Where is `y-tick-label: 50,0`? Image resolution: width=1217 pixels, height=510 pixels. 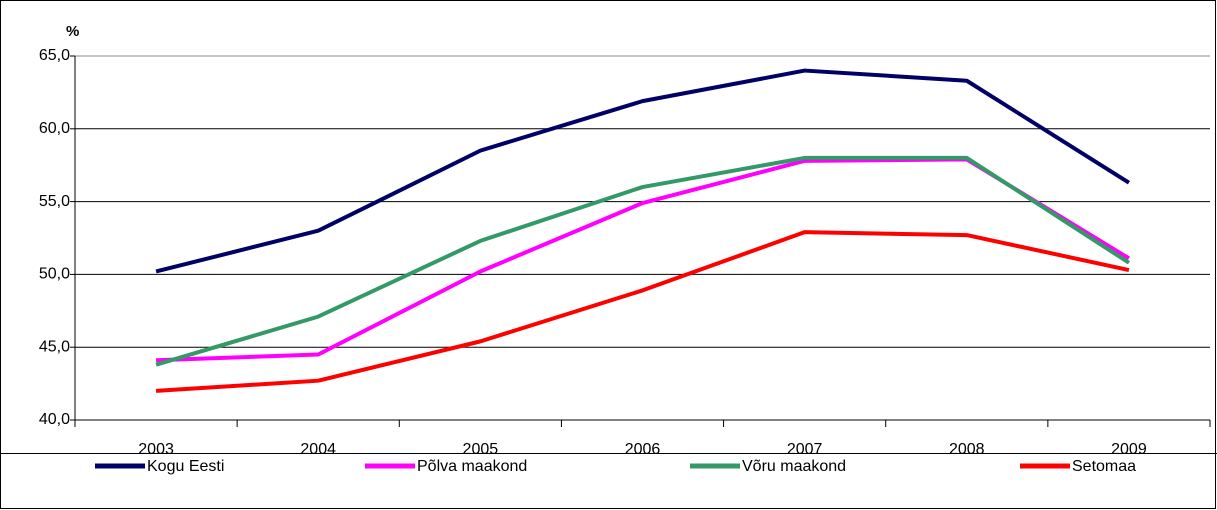 y-tick-label: 50,0 is located at coordinates (54, 274).